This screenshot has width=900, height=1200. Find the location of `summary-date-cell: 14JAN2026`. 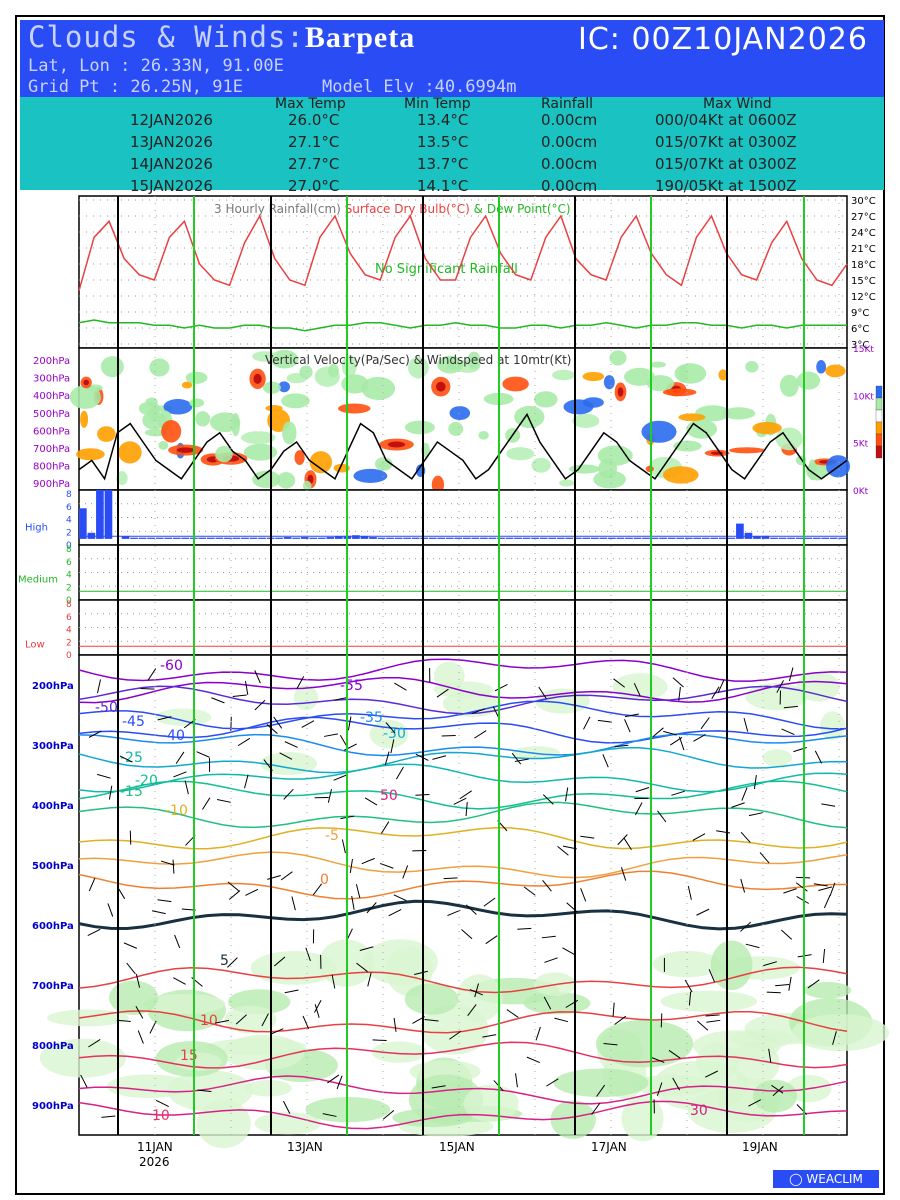

summary-date-cell: 14JAN2026 is located at coordinates (171, 164).